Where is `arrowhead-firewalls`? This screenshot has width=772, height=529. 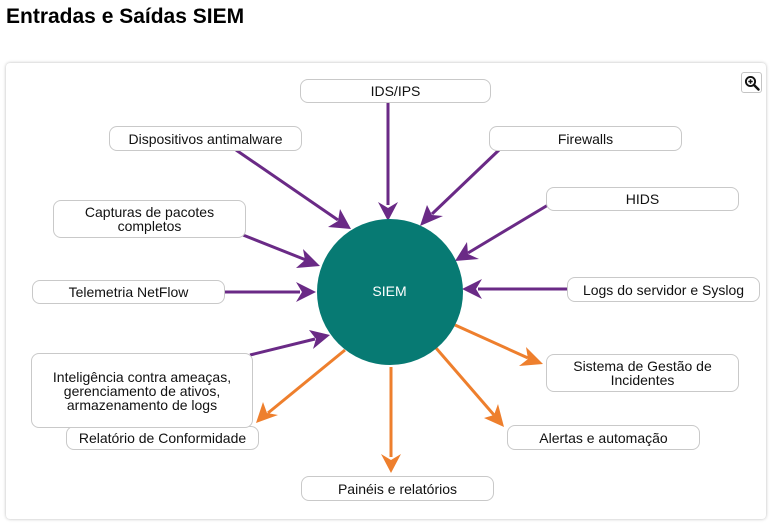 arrowhead-firewalls is located at coordinates (431, 215).